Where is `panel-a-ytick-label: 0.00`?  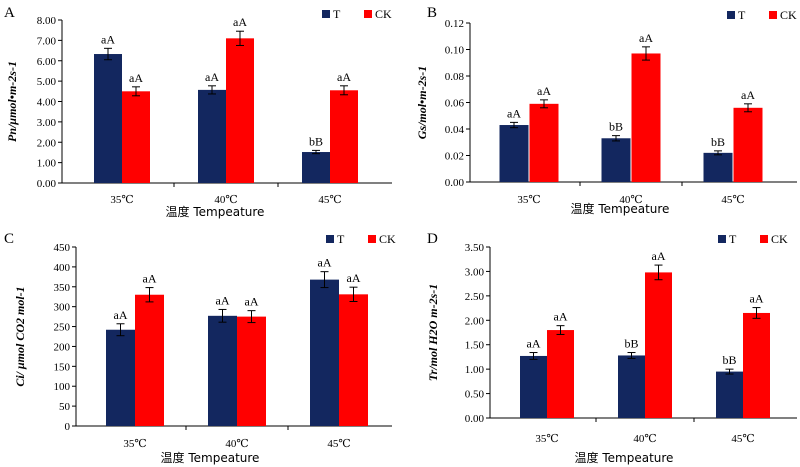
panel-a-ytick-label: 0.00 is located at coordinates (47, 184).